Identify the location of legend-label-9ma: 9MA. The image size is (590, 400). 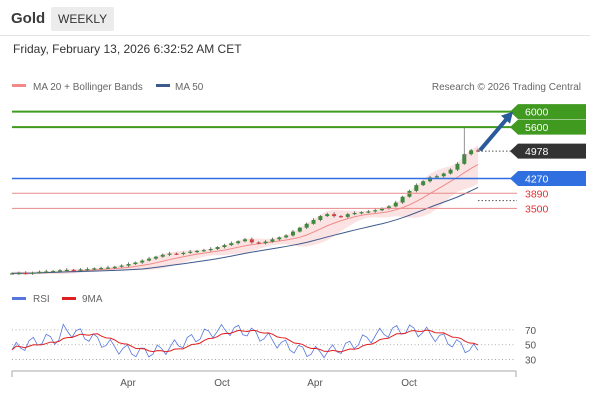
(92, 299).